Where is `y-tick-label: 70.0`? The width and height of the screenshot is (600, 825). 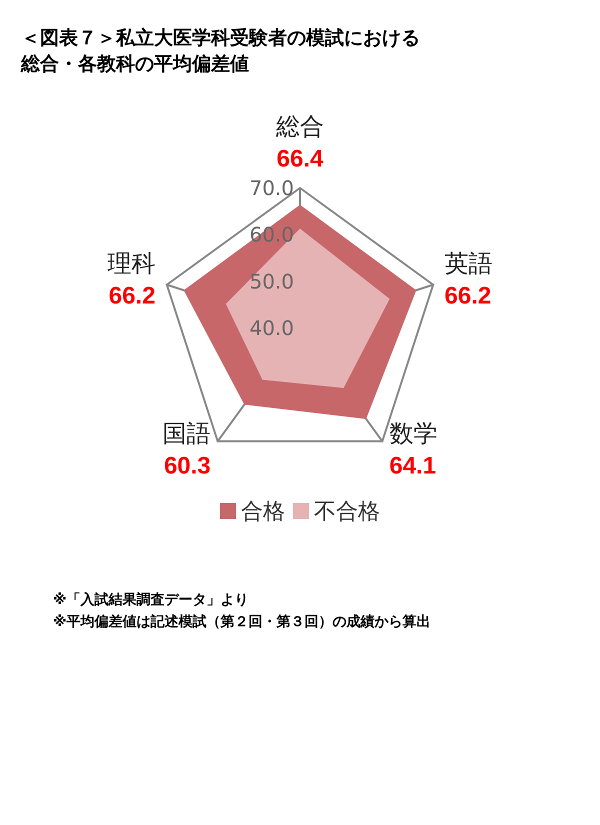 y-tick-label: 70.0 is located at coordinates (271, 188).